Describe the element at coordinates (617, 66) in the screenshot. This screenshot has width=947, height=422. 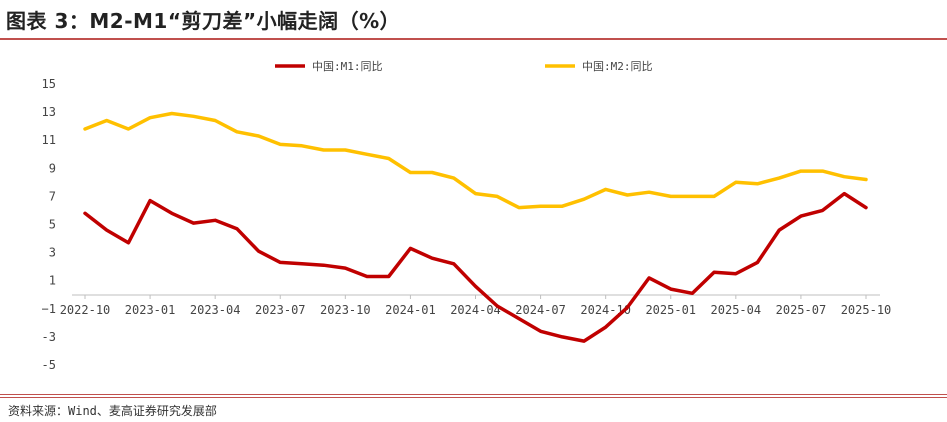
I see `legend-label: 中国:M2:同比` at that location.